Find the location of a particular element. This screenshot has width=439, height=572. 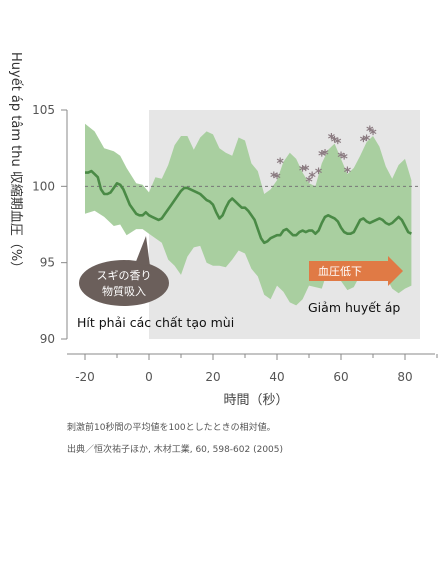

x-tick-label: -20 is located at coordinates (85, 377).